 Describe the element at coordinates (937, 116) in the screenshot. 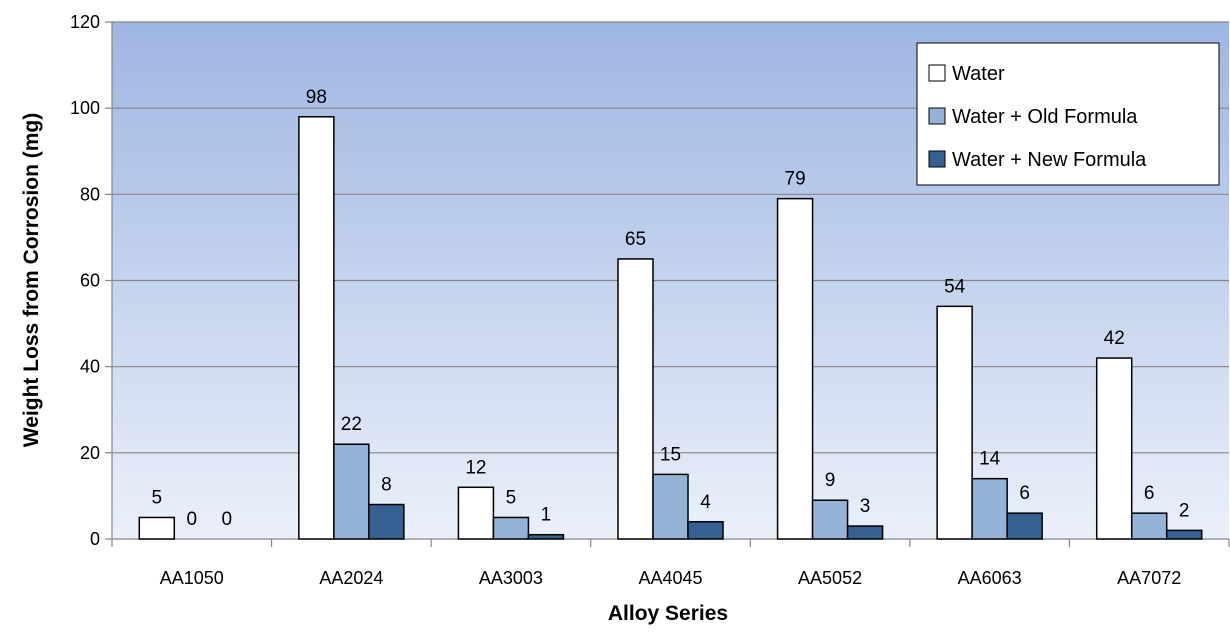

I see `legend-swatch-old-formula` at that location.